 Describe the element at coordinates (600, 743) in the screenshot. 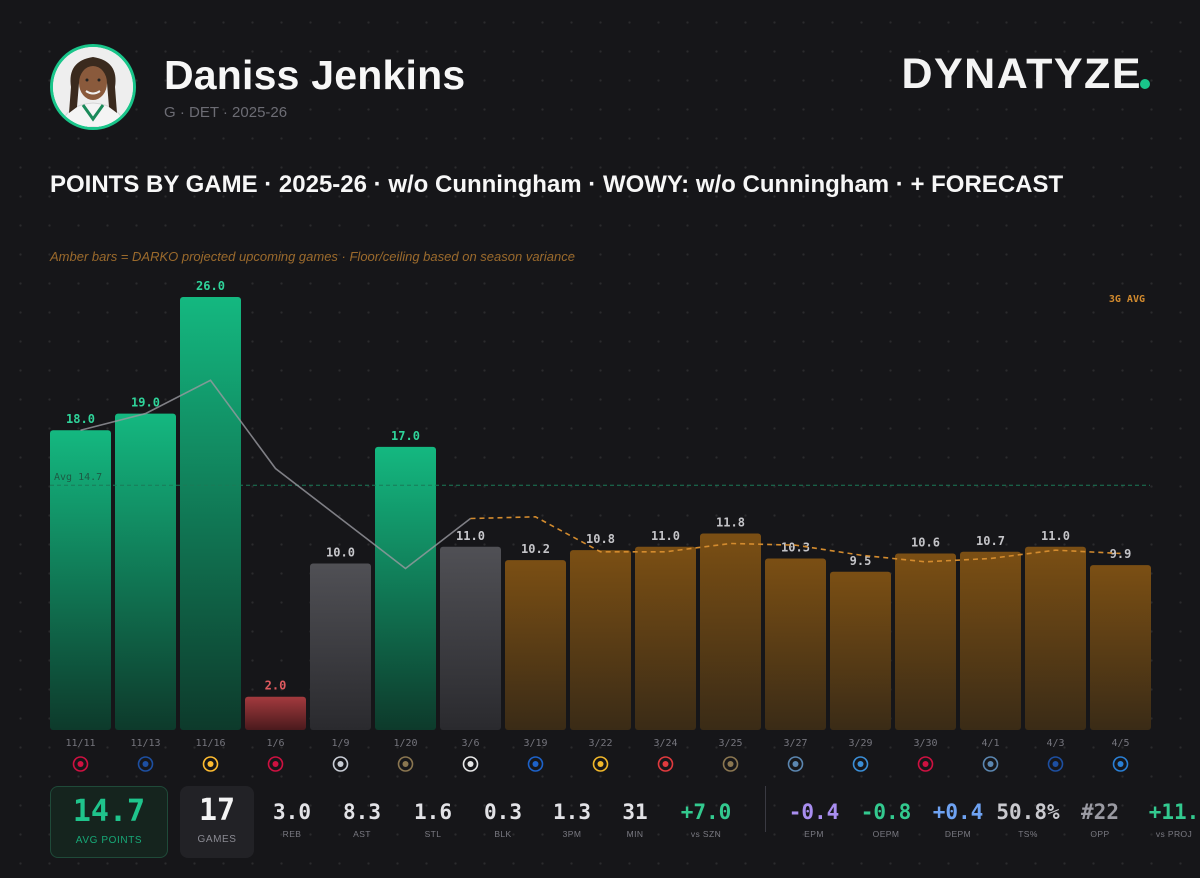

I see `x-tick-label: 3/22` at that location.